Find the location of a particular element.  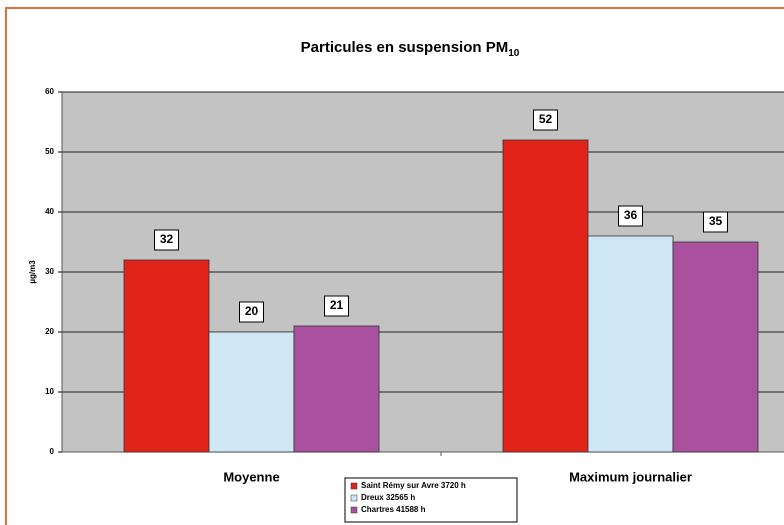

chart-title: Particules en suspension PM10 is located at coordinates (410, 49).